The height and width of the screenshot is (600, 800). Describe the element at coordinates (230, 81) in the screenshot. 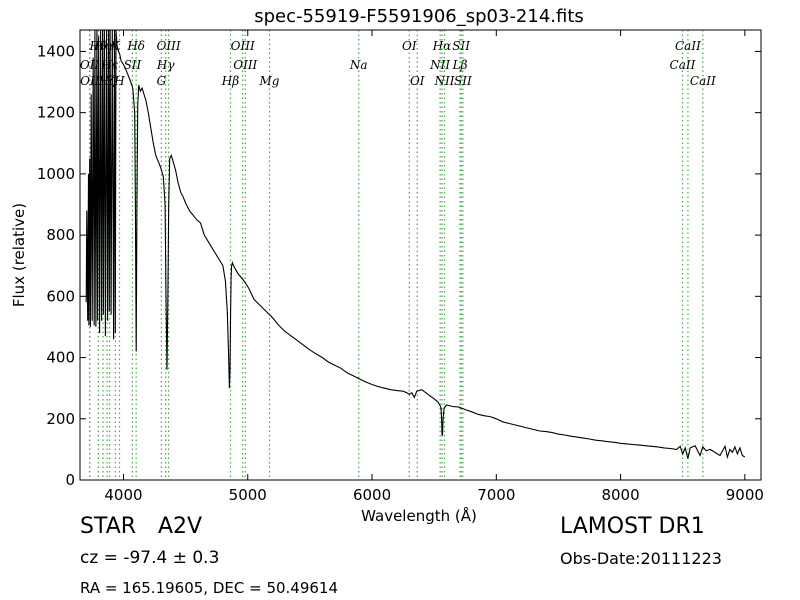

I see `marker-label: Hβ` at that location.